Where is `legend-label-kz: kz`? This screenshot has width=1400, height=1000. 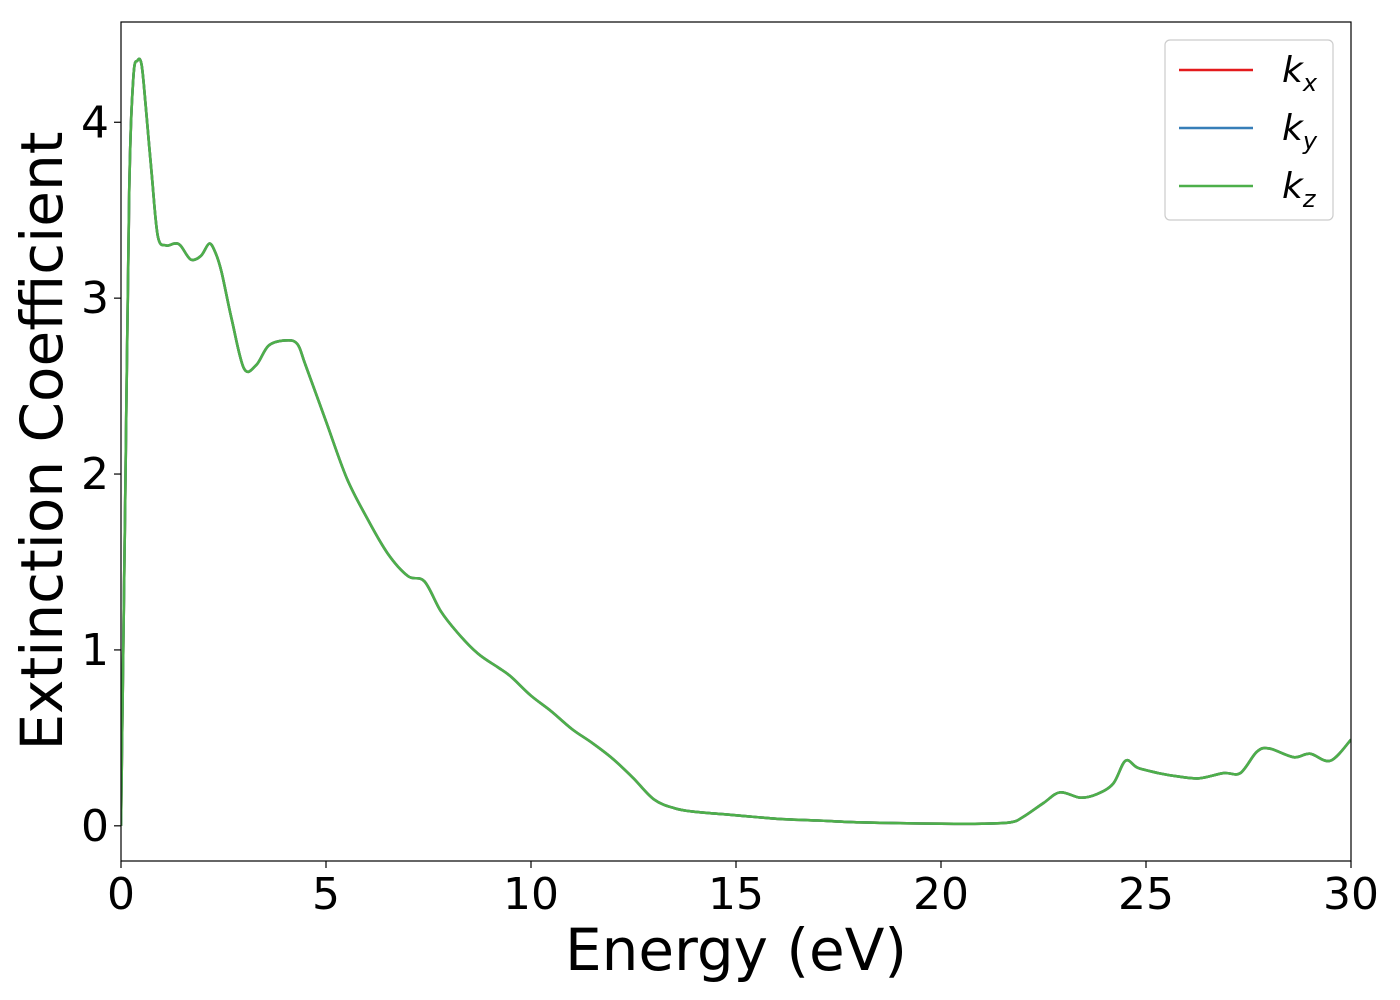 legend-label-kz: kz is located at coordinates (1299, 189).